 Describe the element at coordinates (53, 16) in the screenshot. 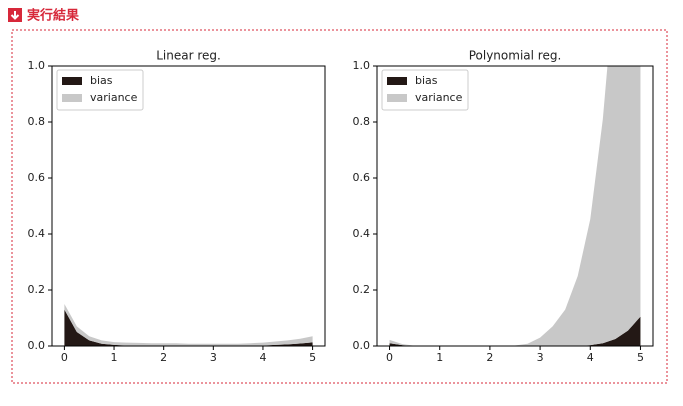

I see `header-title: 実行結果` at that location.